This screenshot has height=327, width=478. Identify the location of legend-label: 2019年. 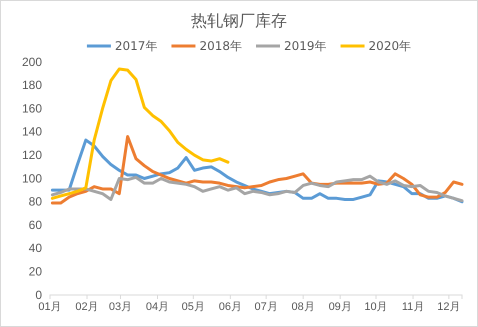
(305, 46).